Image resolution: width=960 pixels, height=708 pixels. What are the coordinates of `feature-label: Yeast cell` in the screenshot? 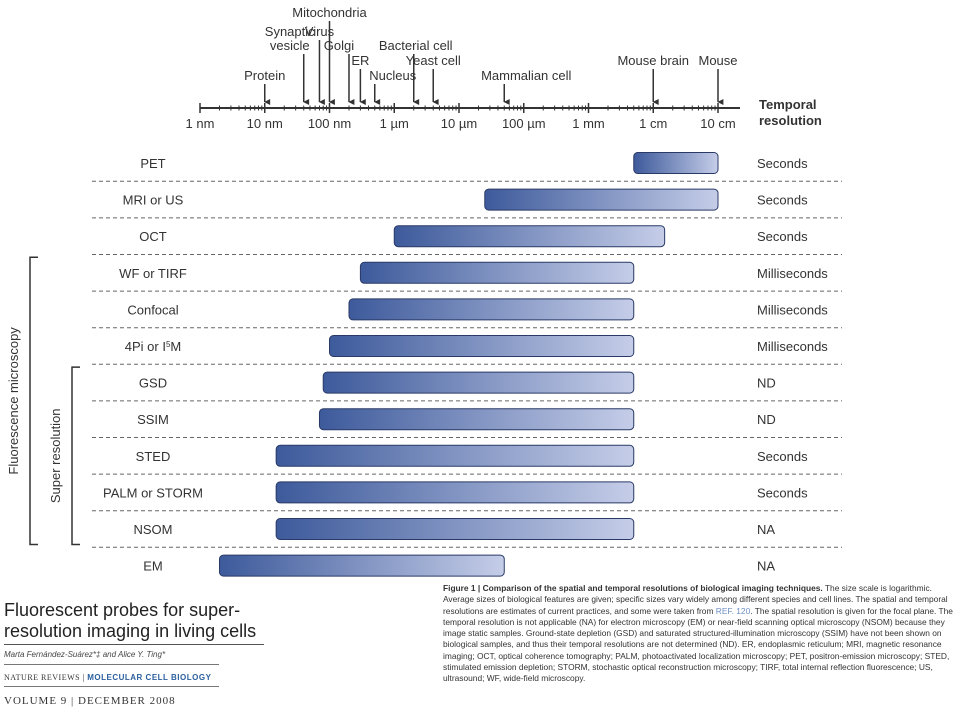 It's located at (433, 60).